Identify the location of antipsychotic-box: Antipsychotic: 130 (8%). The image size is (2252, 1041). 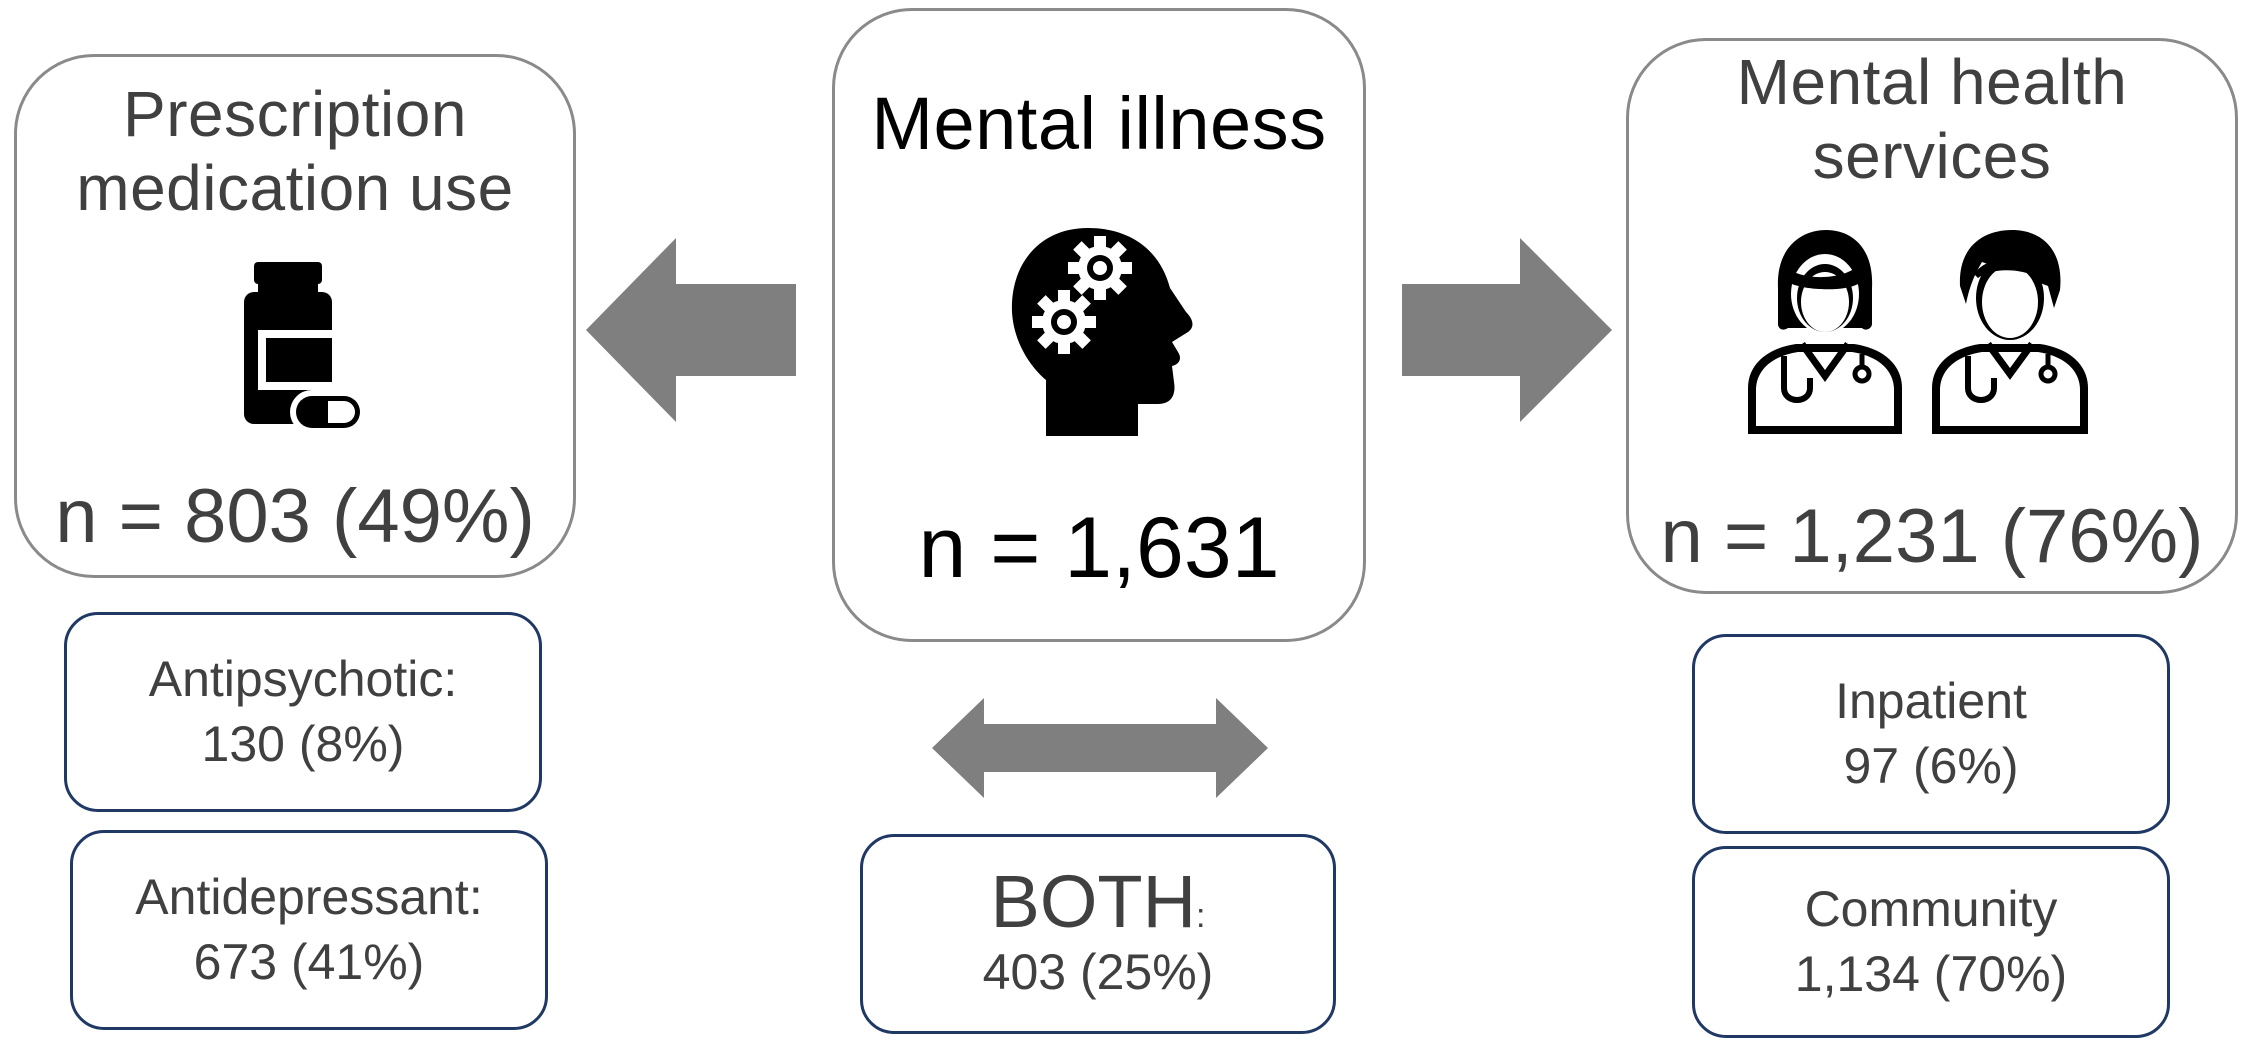
(303, 712).